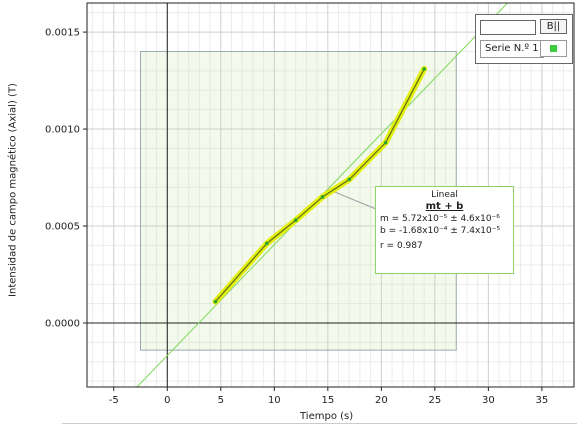 Image resolution: width=577 pixels, height=426 pixels. What do you see at coordinates (62, 130) in the screenshot?
I see `y-tick-label: 0.0010` at bounding box center [62, 130].